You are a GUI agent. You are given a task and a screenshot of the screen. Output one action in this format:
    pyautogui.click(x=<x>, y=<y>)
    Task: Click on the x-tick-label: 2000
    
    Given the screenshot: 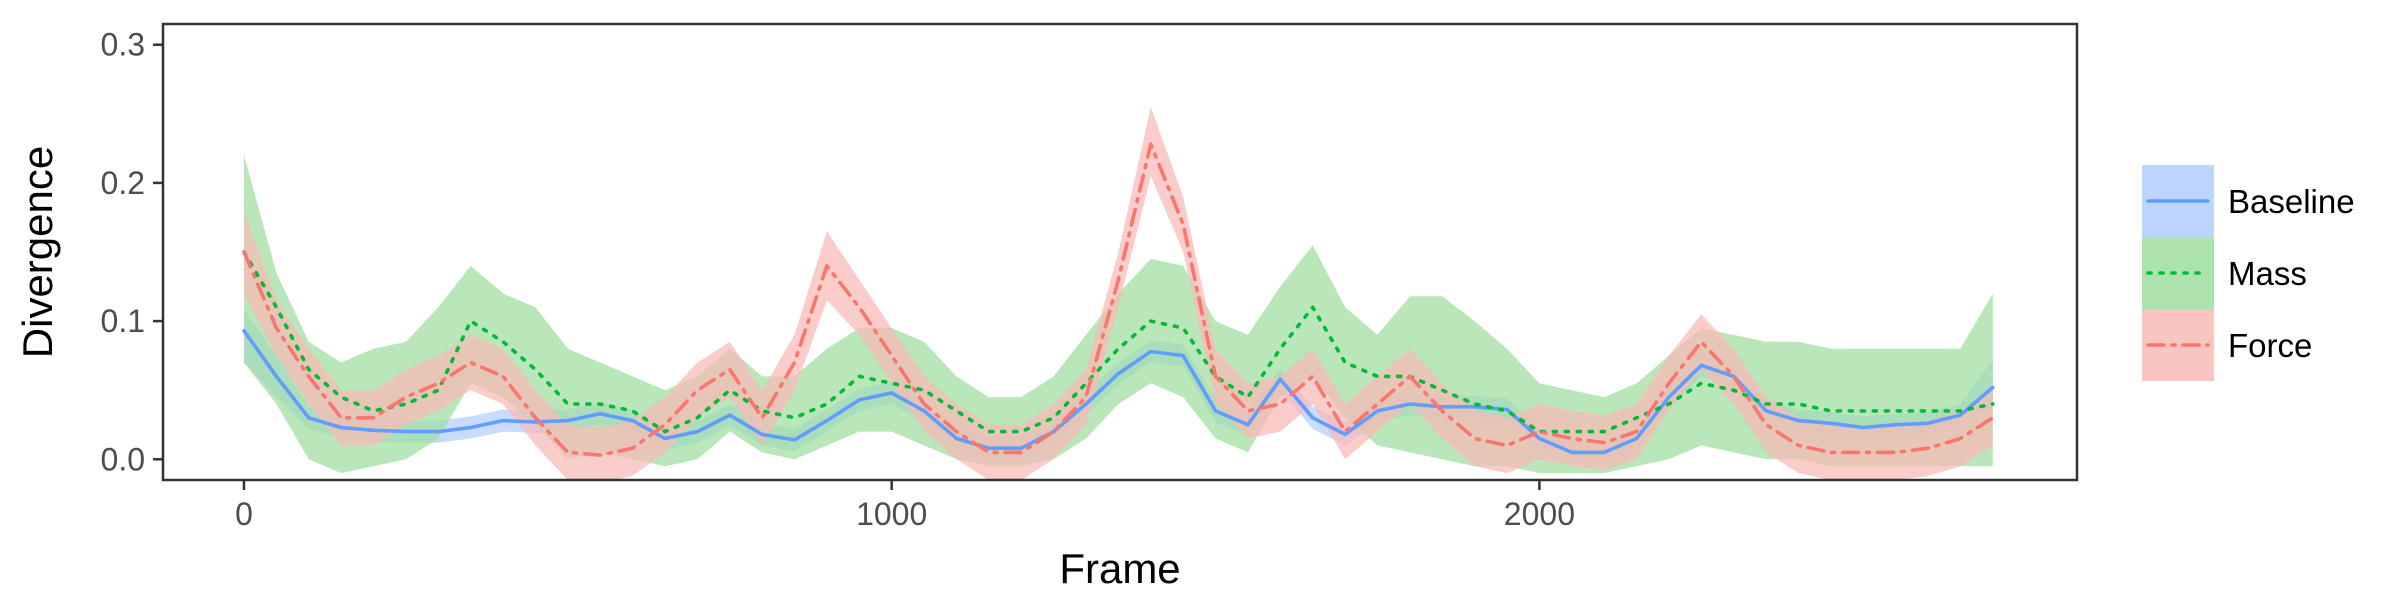 What is the action you would take?
    pyautogui.click(x=1539, y=514)
    